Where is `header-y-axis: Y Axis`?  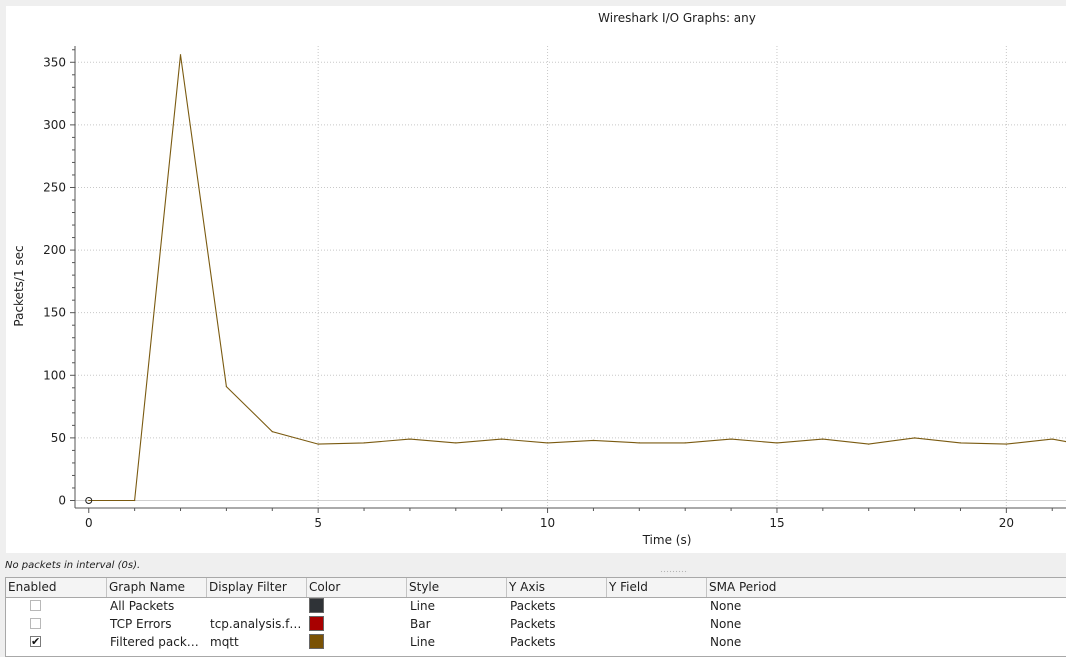
header-y-axis: Y Axis is located at coordinates (557, 587).